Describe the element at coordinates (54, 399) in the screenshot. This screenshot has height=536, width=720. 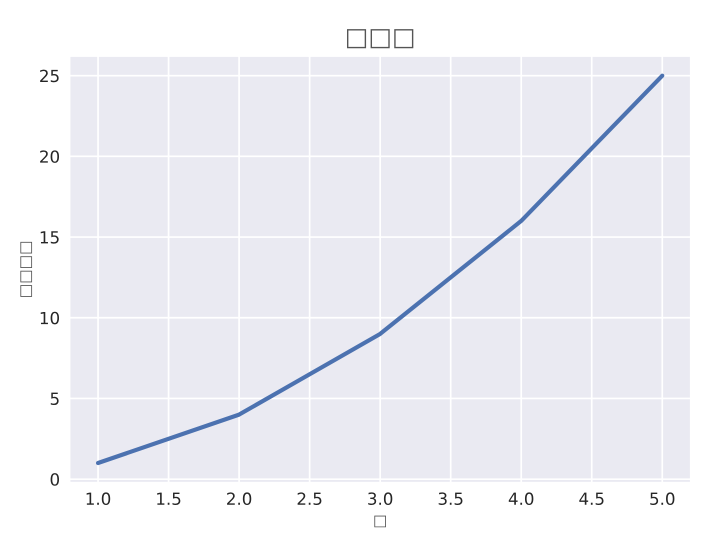
I see `y-tick-label: 5` at that location.